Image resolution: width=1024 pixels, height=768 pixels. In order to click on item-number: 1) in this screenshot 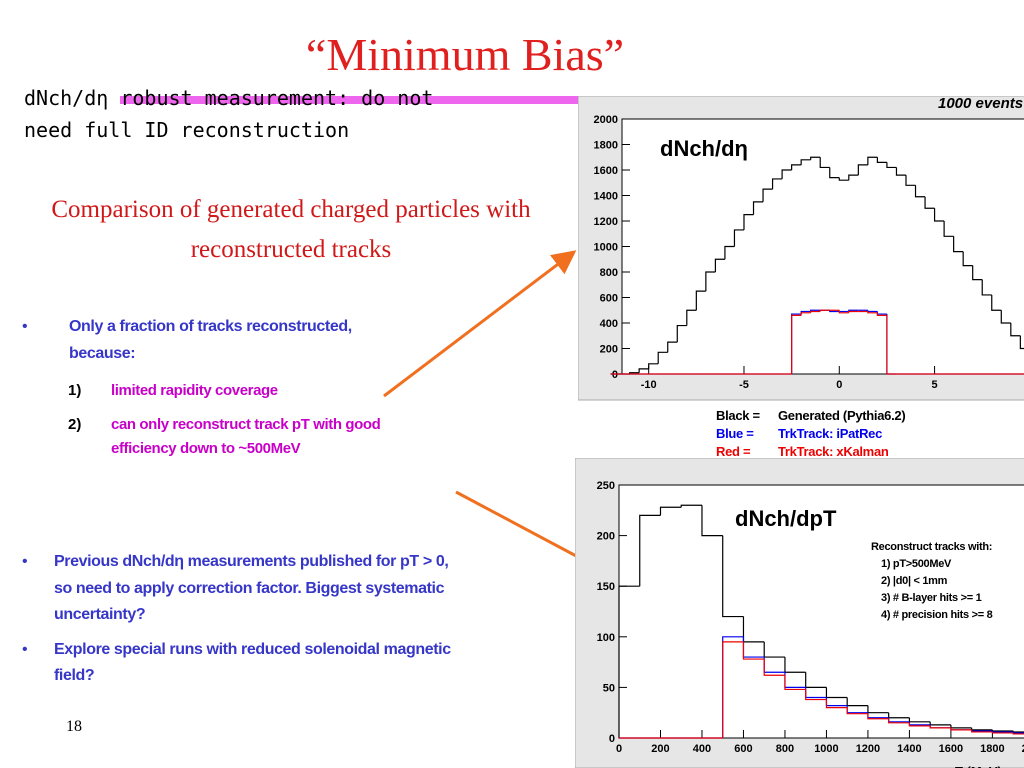, I will do `click(75, 390)`.